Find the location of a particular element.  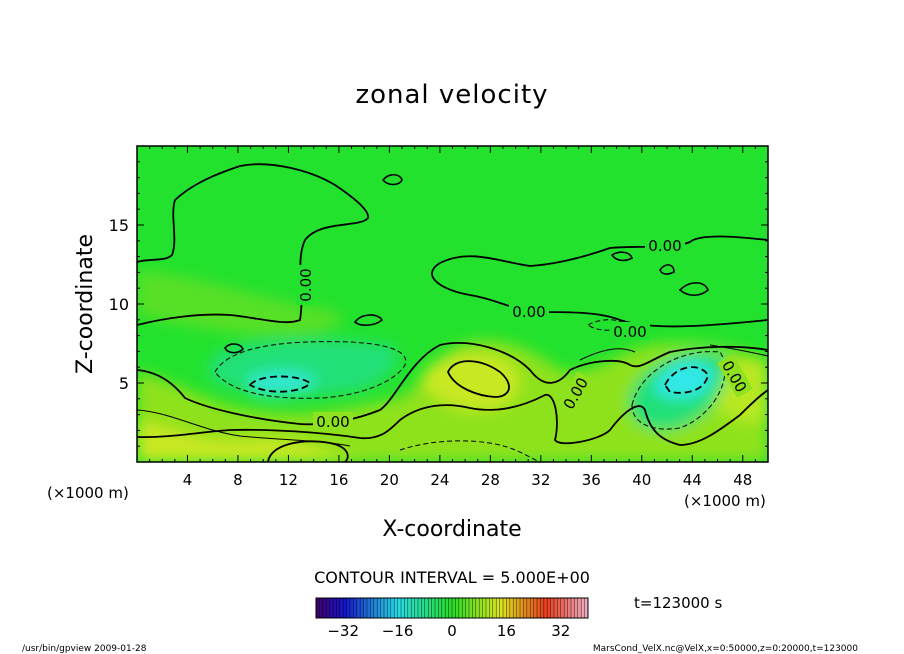

y-tick-label: 10 is located at coordinates (119, 304).